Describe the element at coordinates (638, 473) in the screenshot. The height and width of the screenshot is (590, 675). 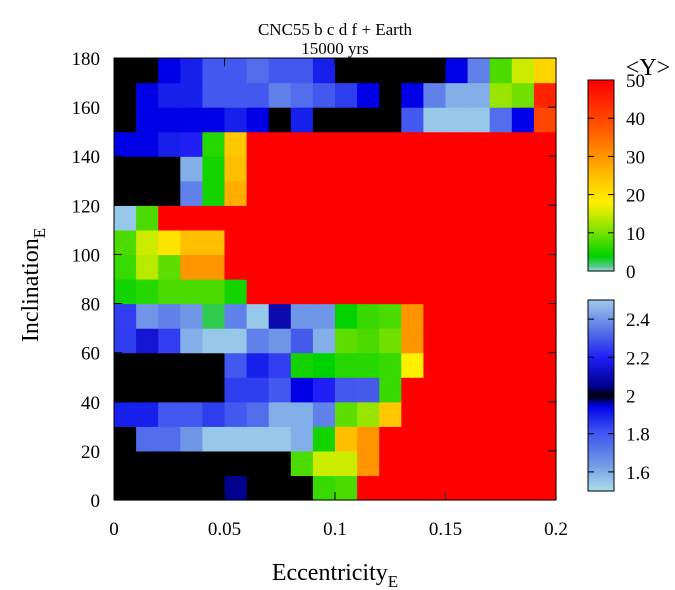
I see `colorbar-bottom-tick-label: 1.6` at that location.